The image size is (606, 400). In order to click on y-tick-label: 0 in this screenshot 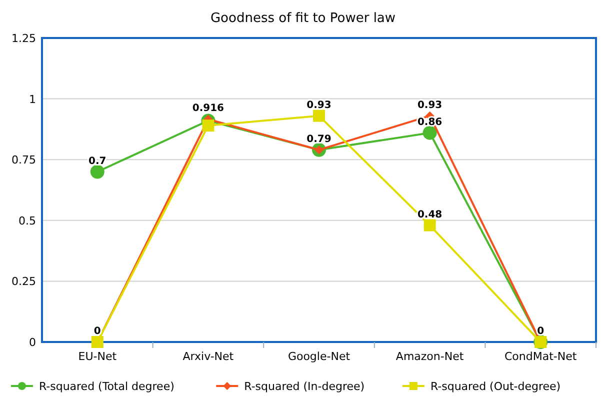, I will do `click(32, 342)`.